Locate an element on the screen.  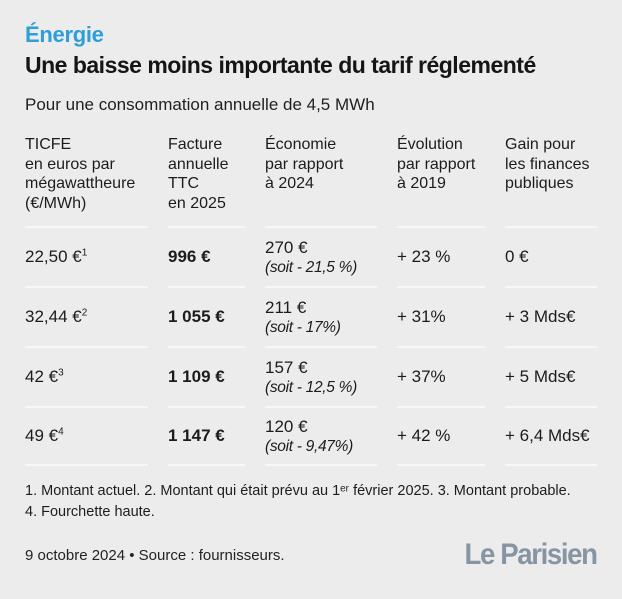
column-header-evolution: Évolution par rapport à 2019 is located at coordinates (436, 164).